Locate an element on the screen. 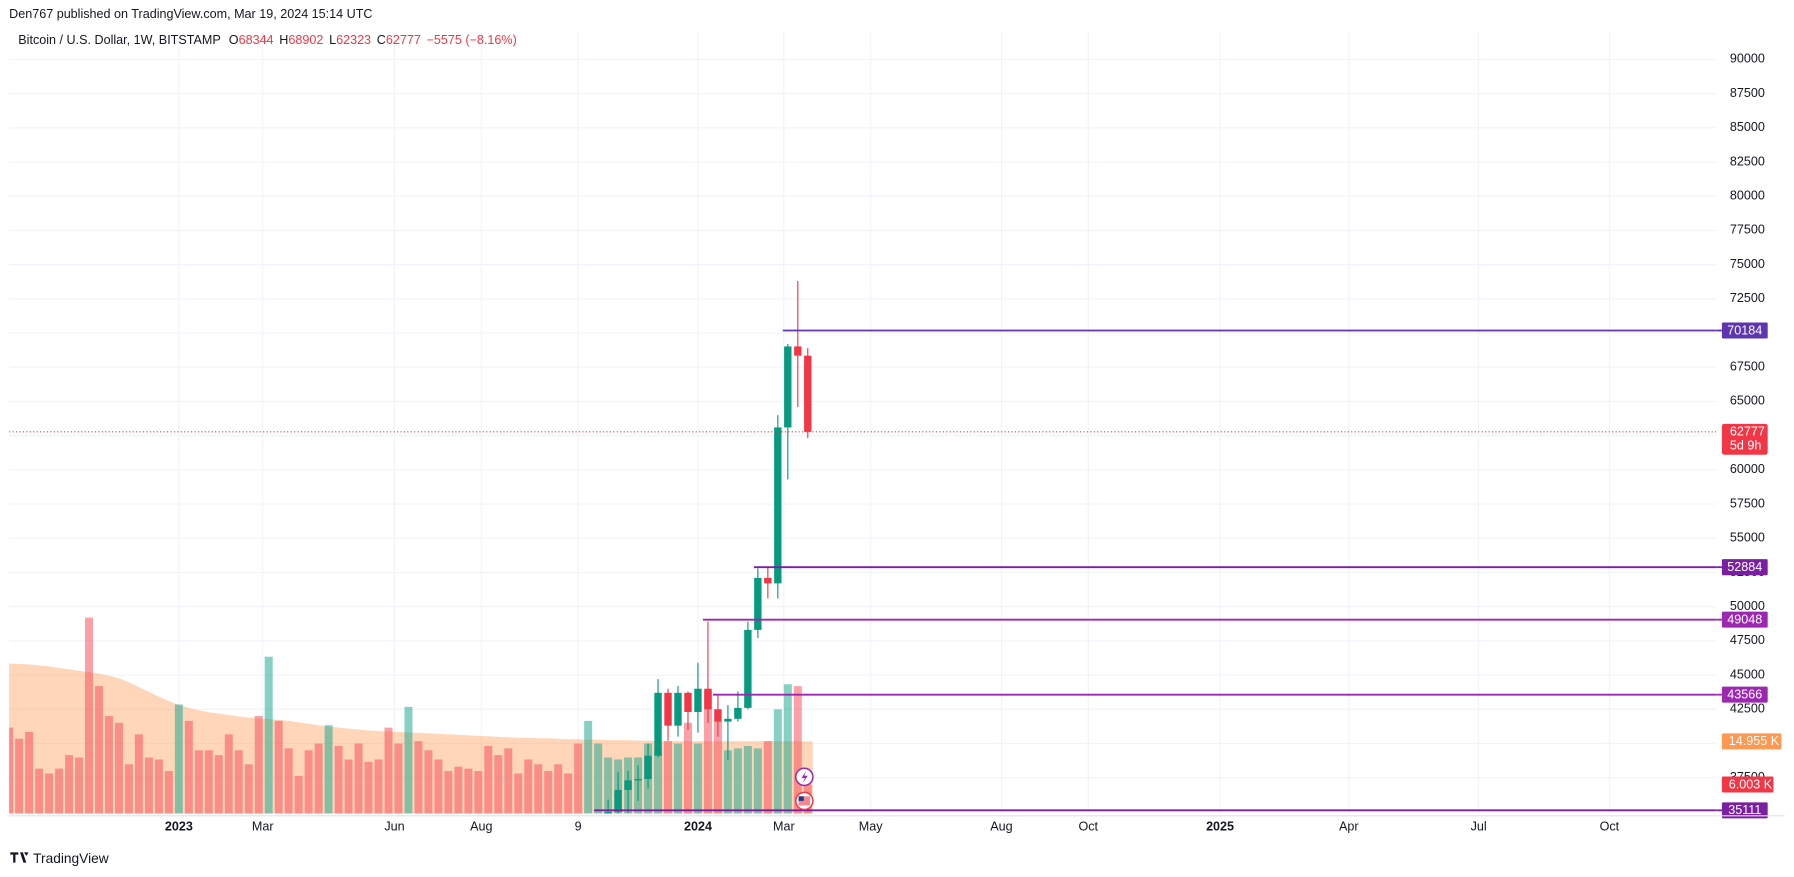 The width and height of the screenshot is (1794, 877). x-tick-label: 2023 is located at coordinates (179, 827).